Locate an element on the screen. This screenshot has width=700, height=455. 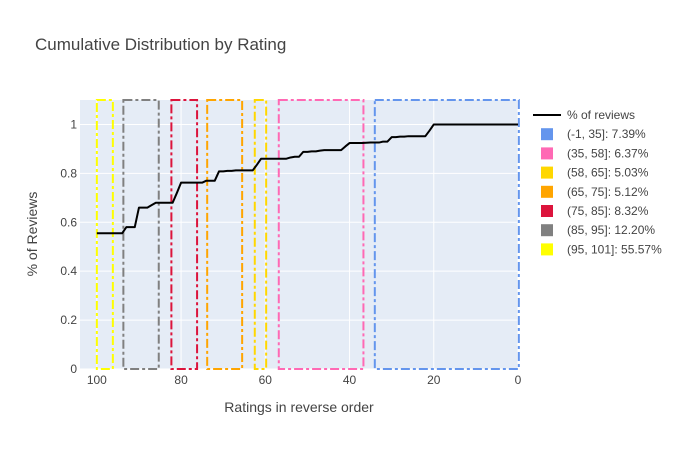
cdf-line-layer is located at coordinates (307, 179).